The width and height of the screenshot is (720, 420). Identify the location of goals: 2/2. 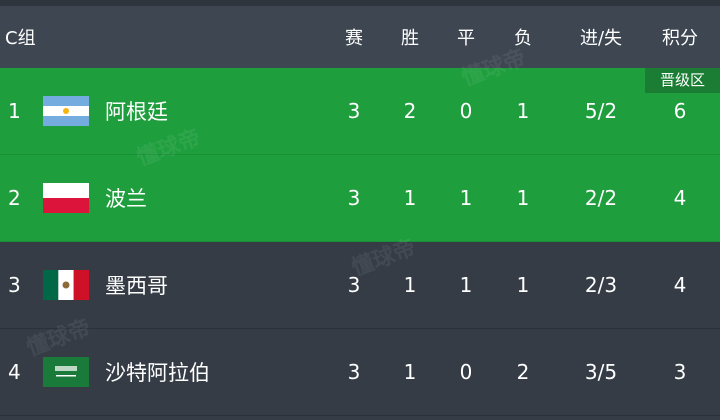
(601, 198).